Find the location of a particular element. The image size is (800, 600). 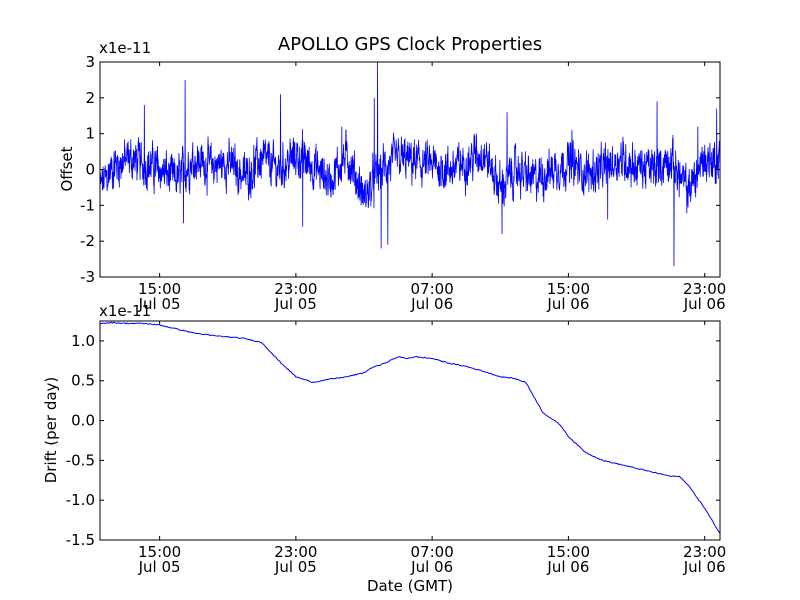

chart-title: APOLLO GPS Clock Properties is located at coordinates (410, 44).